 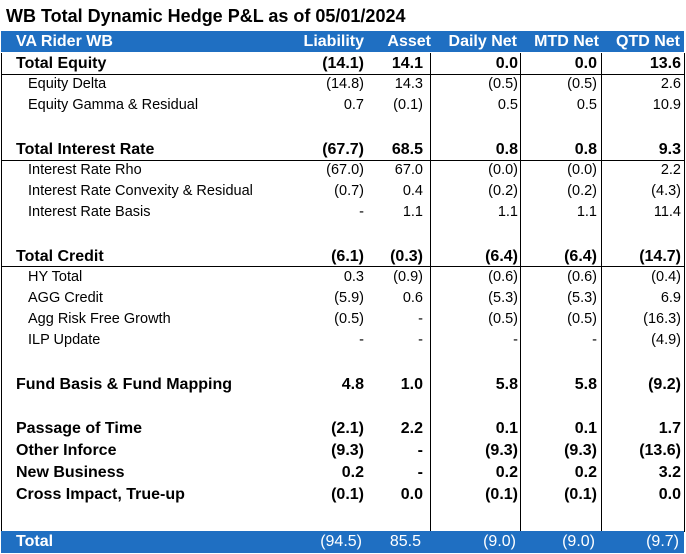 What do you see at coordinates (585, 149) in the screenshot?
I see `cell-mtd-net: 0.8` at bounding box center [585, 149].